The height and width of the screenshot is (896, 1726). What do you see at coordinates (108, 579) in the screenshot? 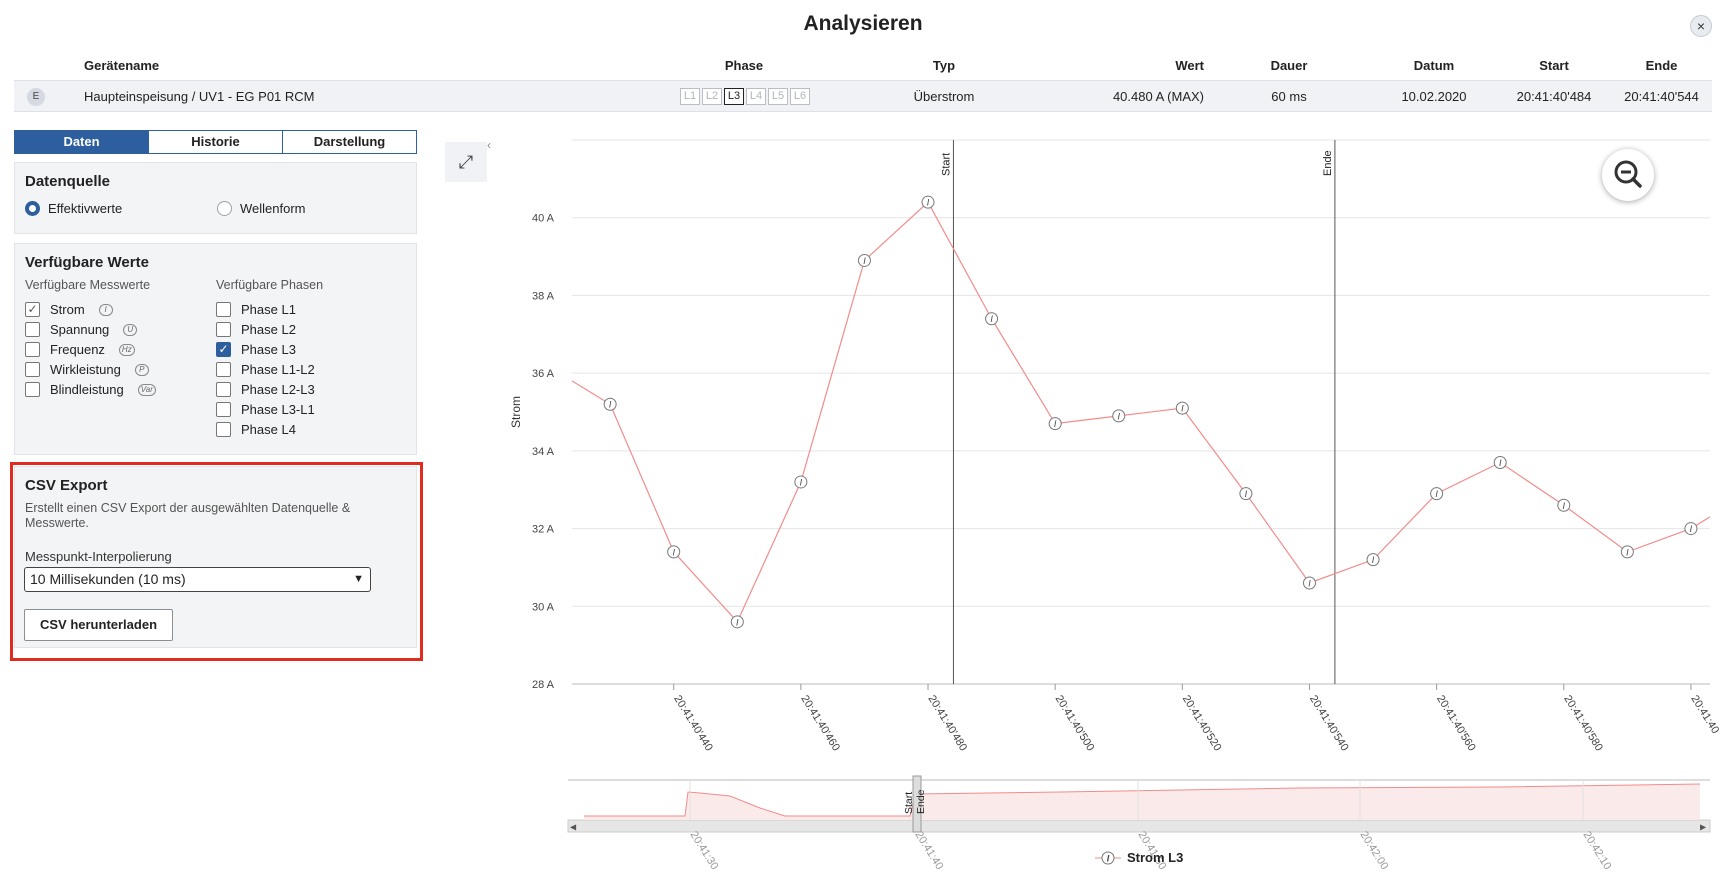
I see `interpolation-value: 10 Millisekunden (10 ms)` at bounding box center [108, 579].